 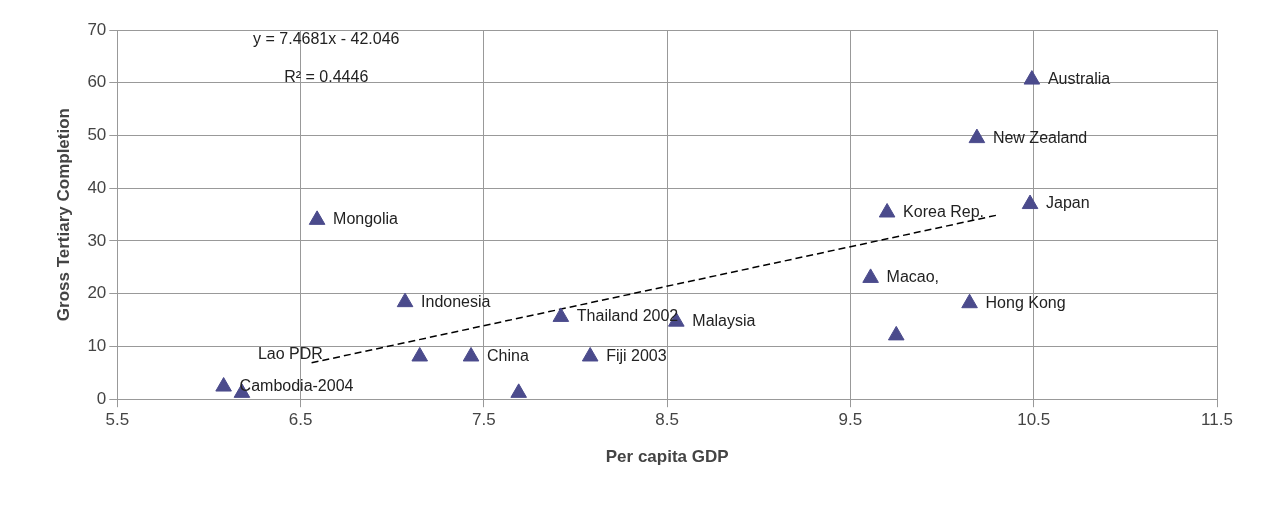 What do you see at coordinates (1040, 137) in the screenshot?
I see `annotation: New Zealand` at bounding box center [1040, 137].